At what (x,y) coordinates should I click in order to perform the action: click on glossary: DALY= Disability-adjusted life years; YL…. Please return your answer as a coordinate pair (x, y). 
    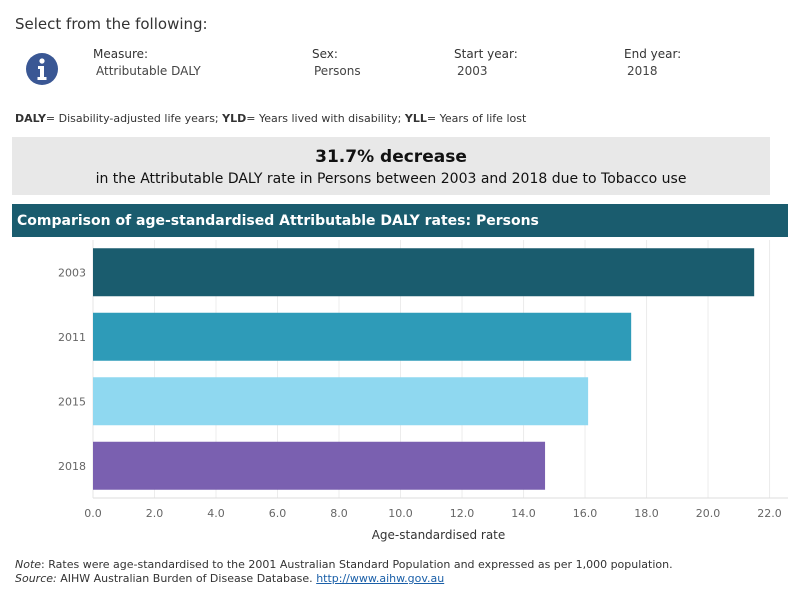
    Looking at the image, I should click on (270, 118).